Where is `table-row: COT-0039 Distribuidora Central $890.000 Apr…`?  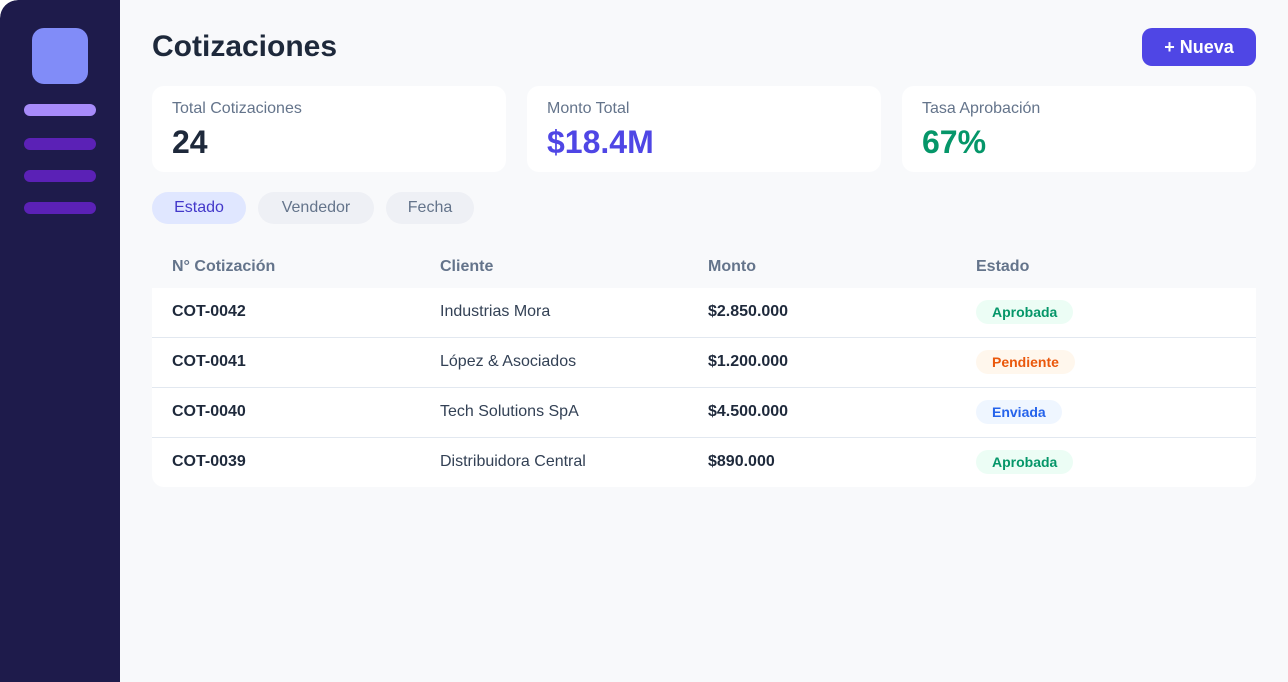
table-row: COT-0039 Distribuidora Central $890.000 Apr… is located at coordinates (704, 462).